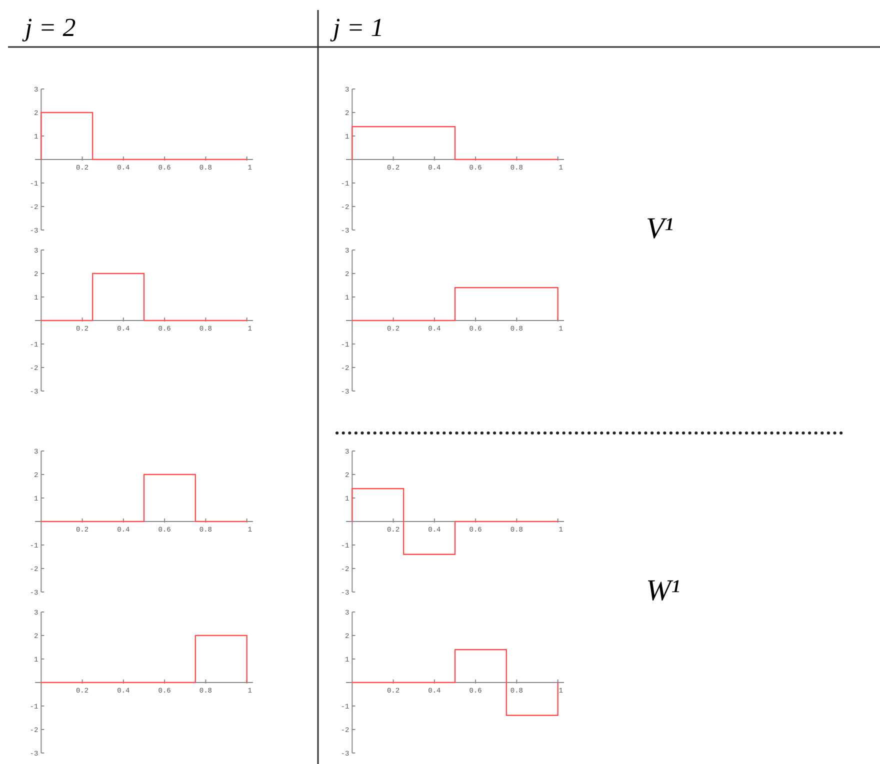 This screenshot has height=764, width=880. What do you see at coordinates (357, 27) in the screenshot?
I see `chart-title: j = 1` at bounding box center [357, 27].